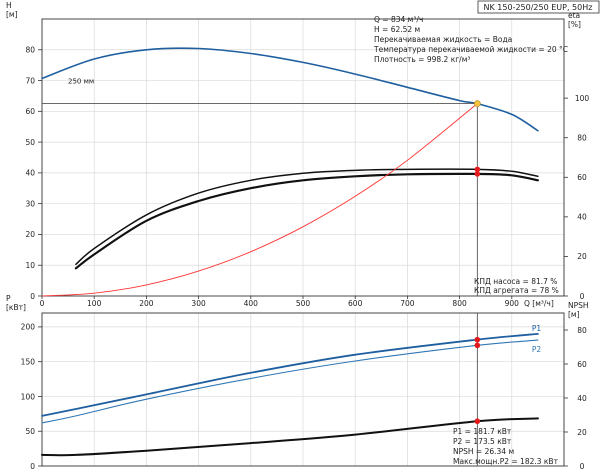 This screenshot has width=600, height=474. Describe the element at coordinates (32, 296) in the screenshot. I see `top-left-tick-label: 0` at that location.